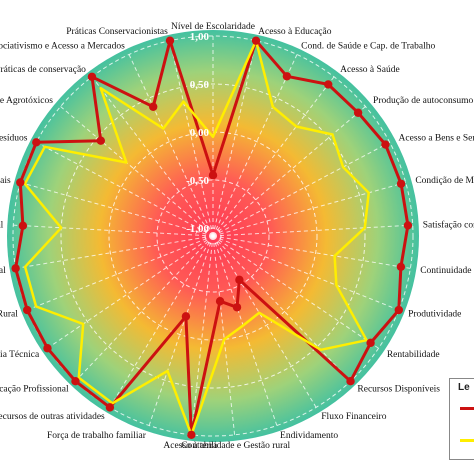  I want to click on category-label-12: Fluxo Financeiro, so click(353, 417).